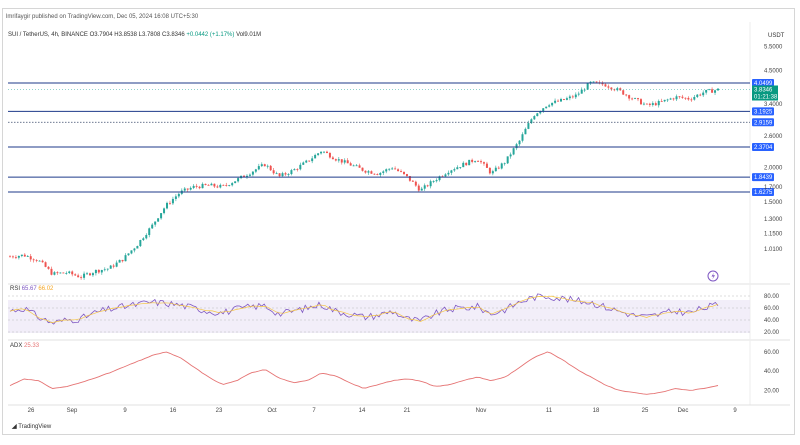 Image resolution: width=800 pixels, height=445 pixels. I want to click on time-tick-label: Nov, so click(481, 411).